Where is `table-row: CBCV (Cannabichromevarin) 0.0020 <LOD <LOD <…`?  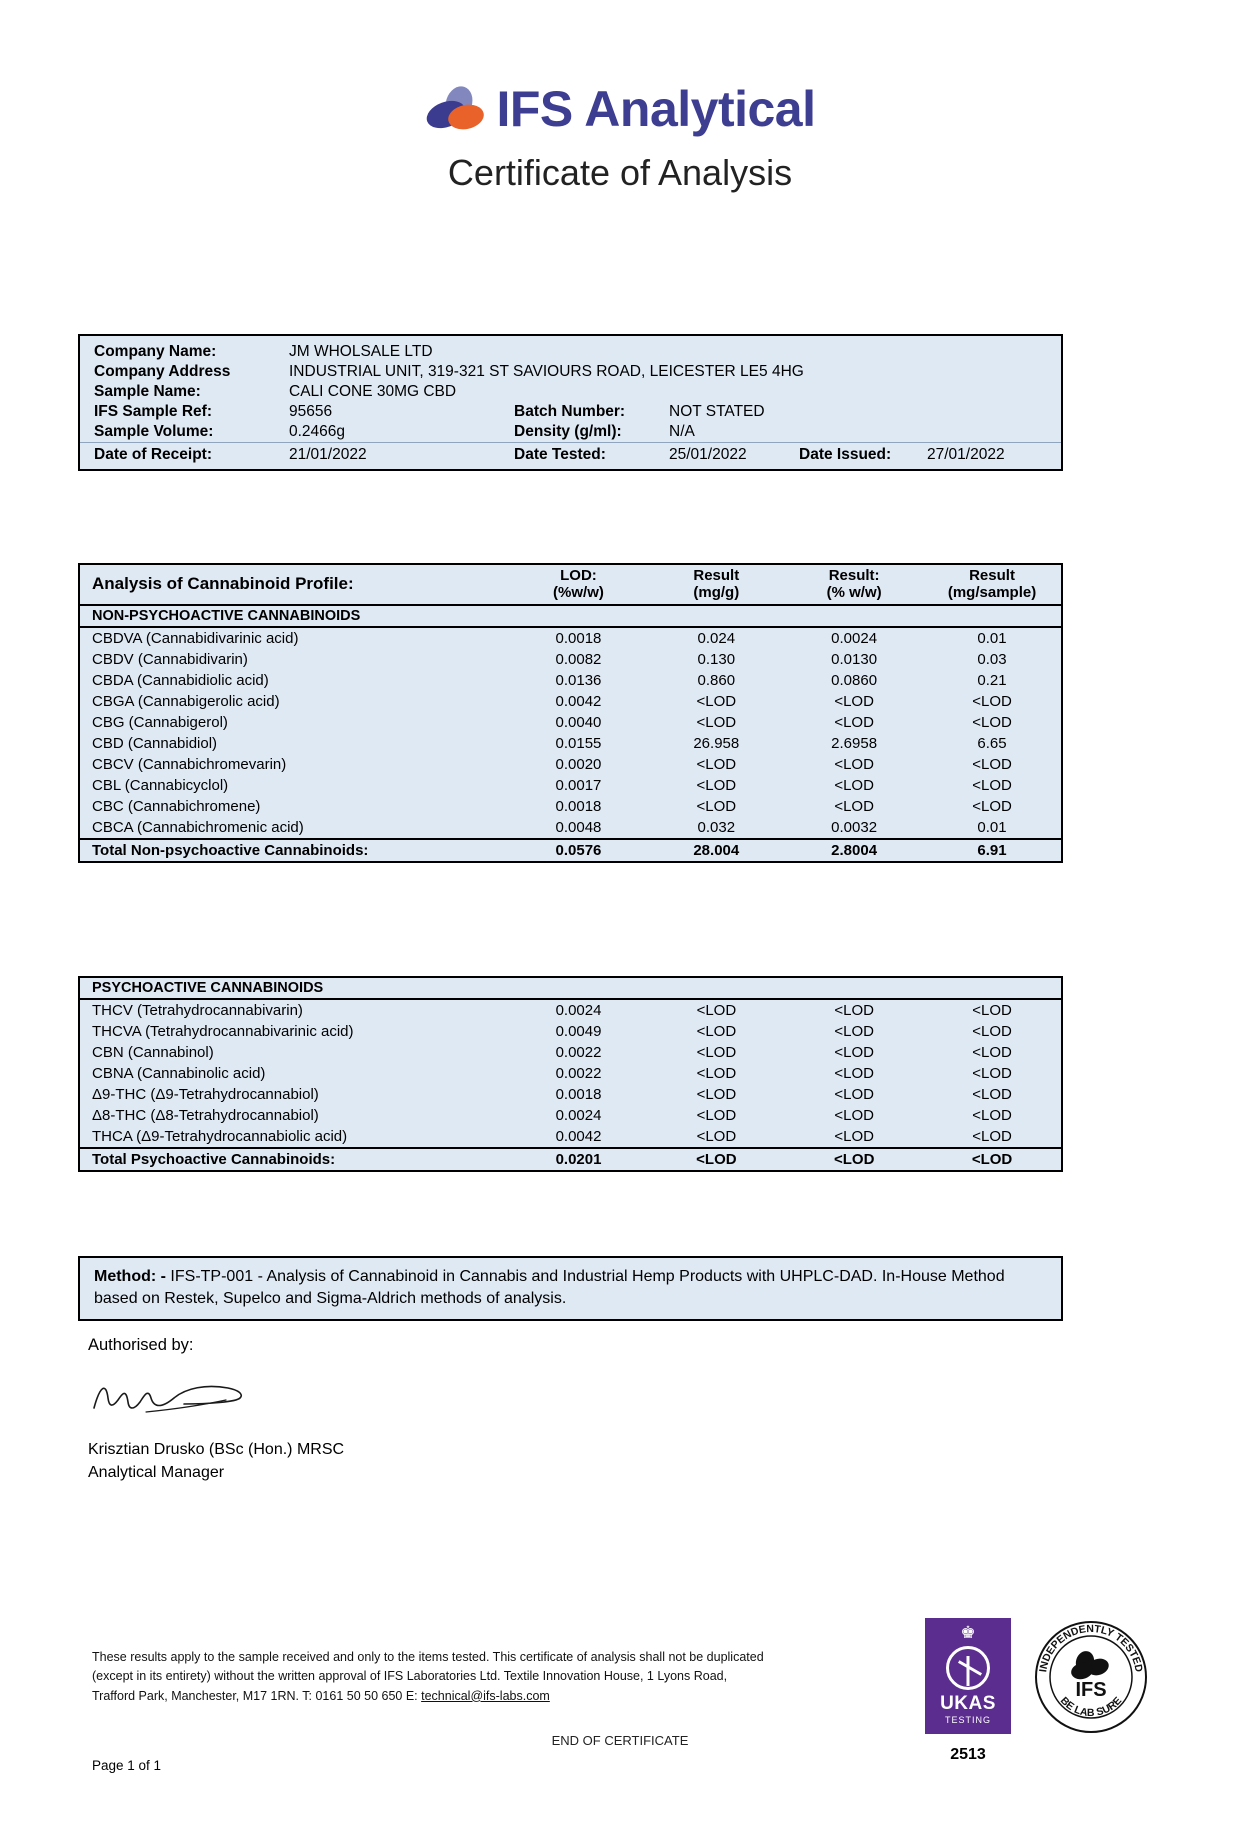 table-row: CBCV (Cannabichromevarin) 0.0020 <LOD <LOD <… is located at coordinates (570, 764).